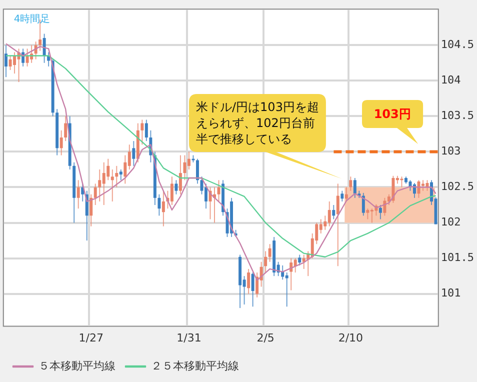 This screenshot has height=382, width=477. I want to click on y-tick-label: 102, so click(450, 222).